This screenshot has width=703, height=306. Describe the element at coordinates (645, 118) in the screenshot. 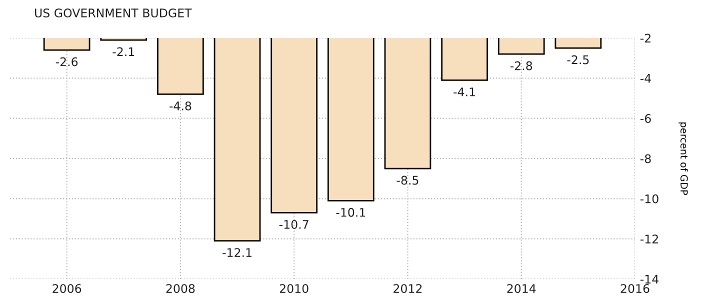

I see `y-tick-label: -6` at that location.